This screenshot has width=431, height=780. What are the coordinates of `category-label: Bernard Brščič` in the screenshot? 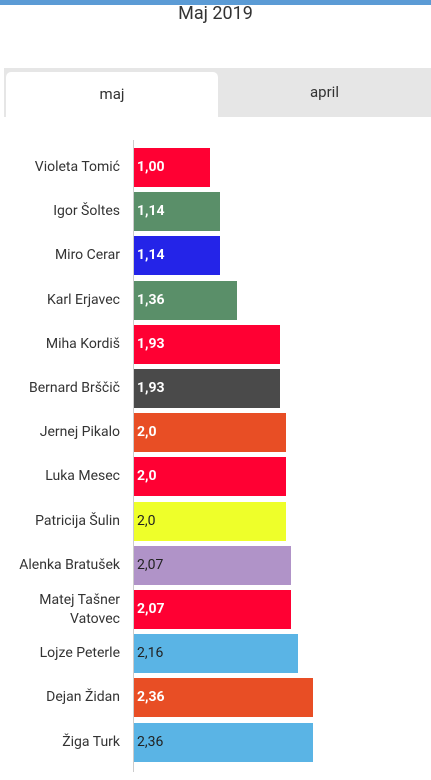 It's located at (74, 388).